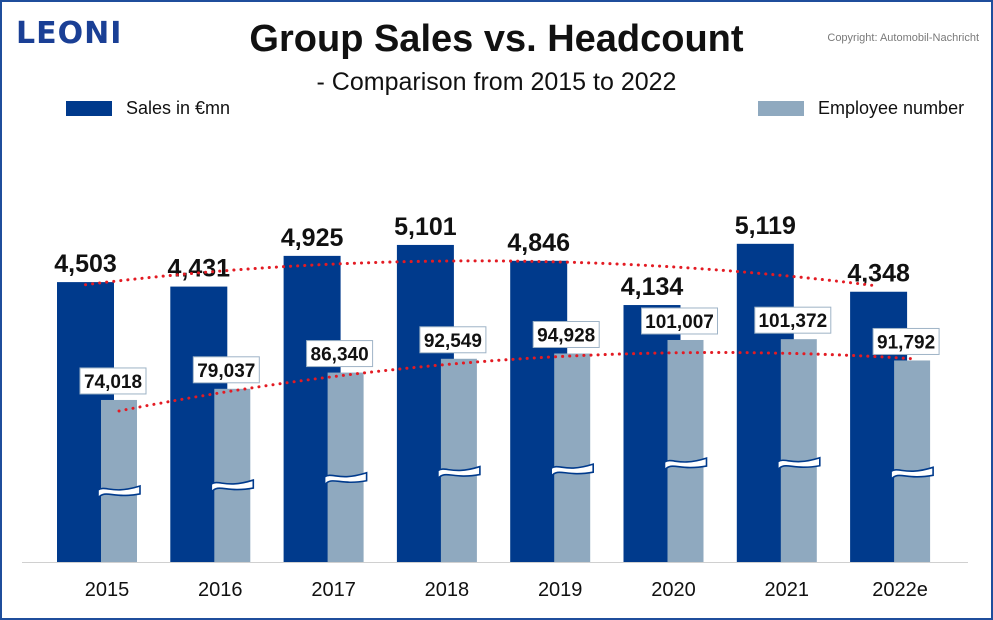 This screenshot has height=620, width=993. What do you see at coordinates (765, 226) in the screenshot?
I see `sales-value-label: 5,119` at bounding box center [765, 226].